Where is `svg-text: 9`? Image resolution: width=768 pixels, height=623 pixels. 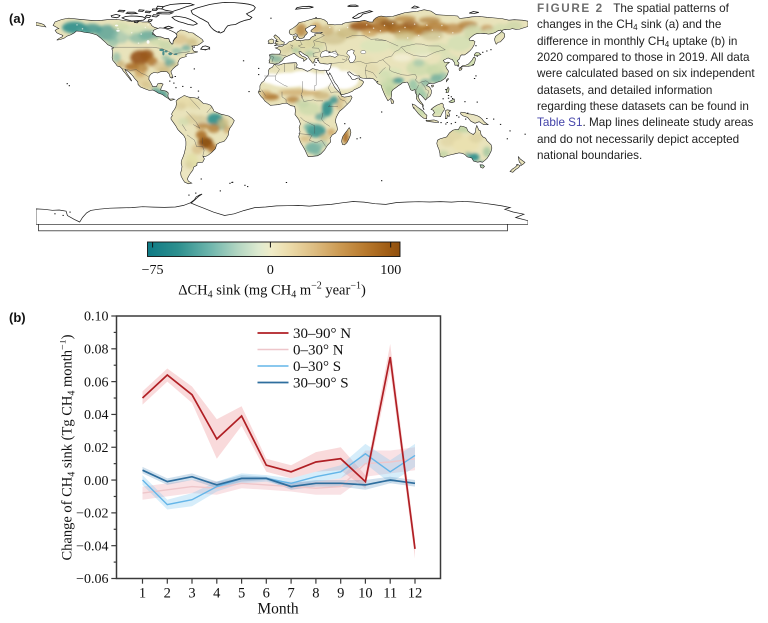
svg-text: 9 is located at coordinates (340, 594).